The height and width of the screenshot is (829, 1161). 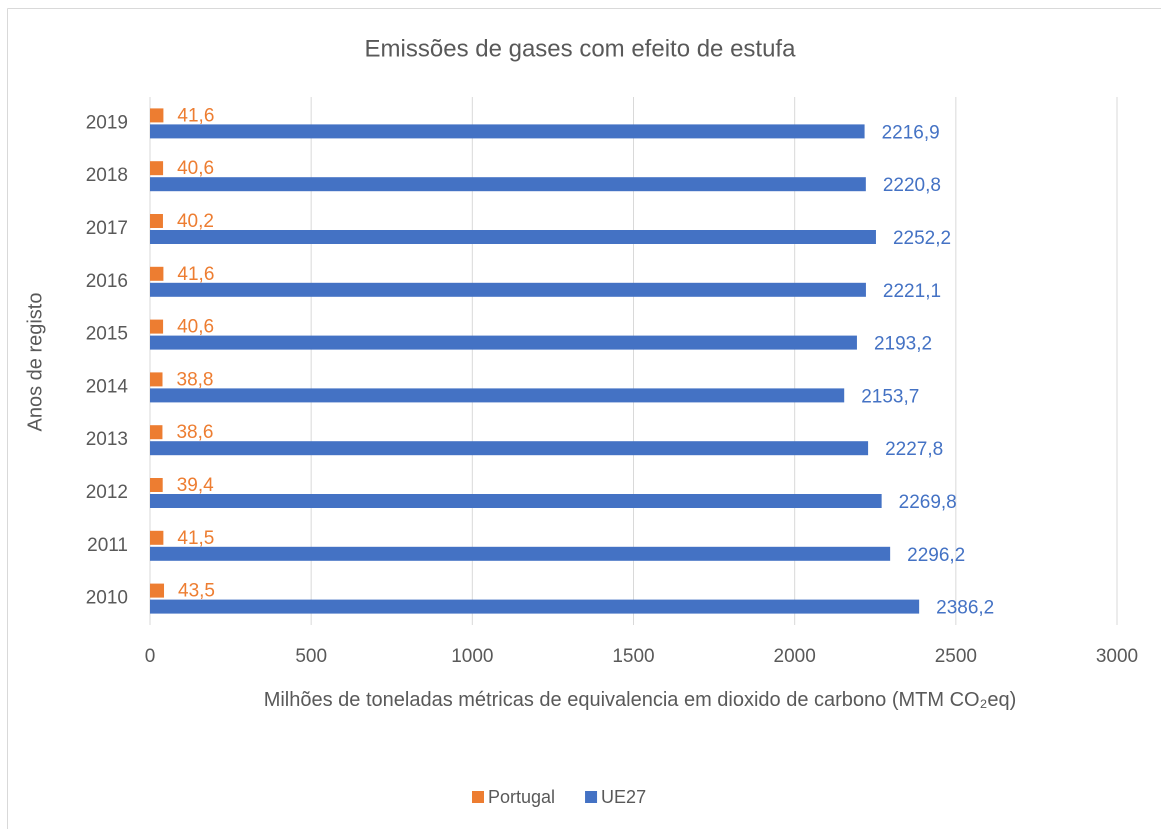 What do you see at coordinates (965, 608) in the screenshot?
I see `value-label: 2386,2` at bounding box center [965, 608].